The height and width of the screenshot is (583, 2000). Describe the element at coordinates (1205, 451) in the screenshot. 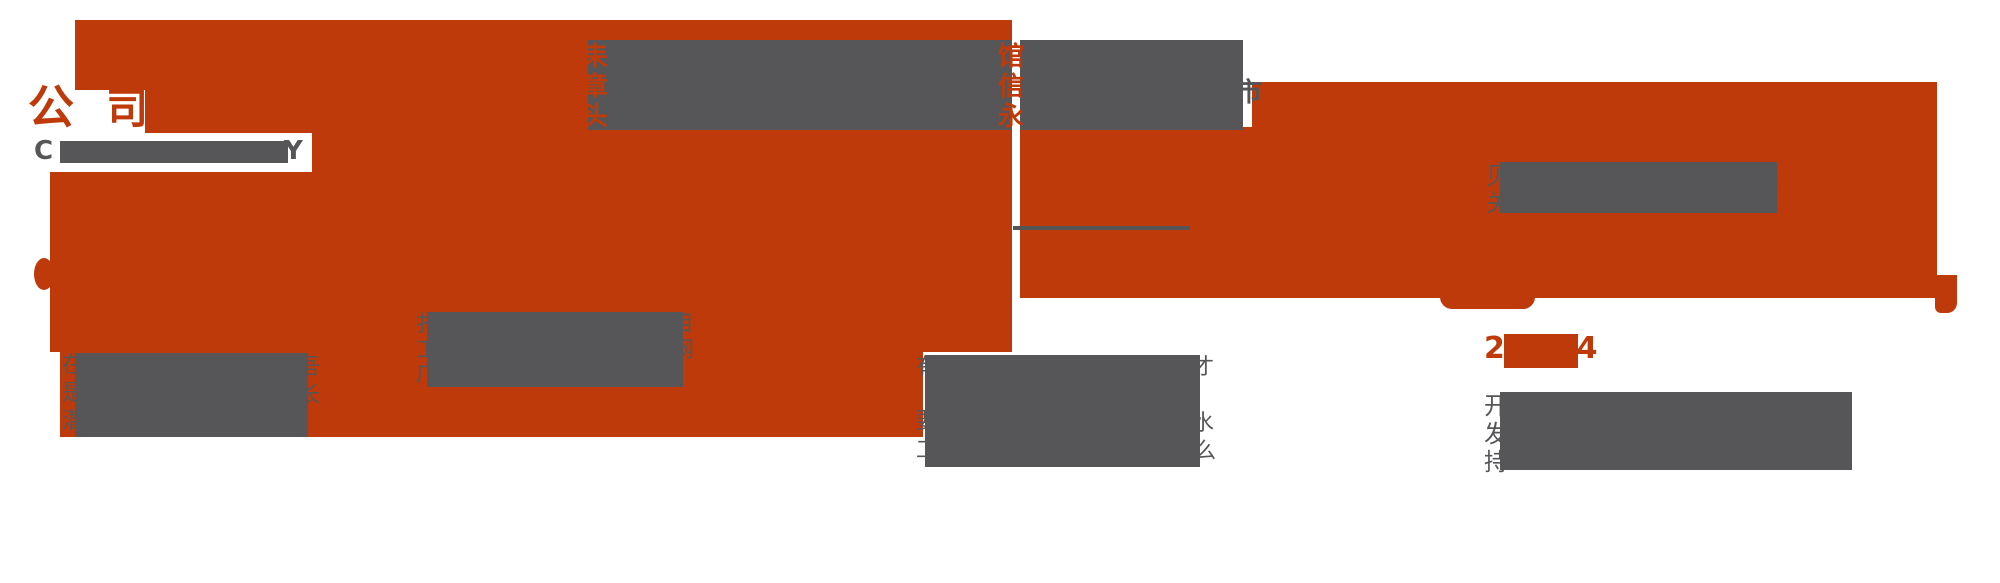

I see `center-bottom-fragment-r3: 么` at that location.